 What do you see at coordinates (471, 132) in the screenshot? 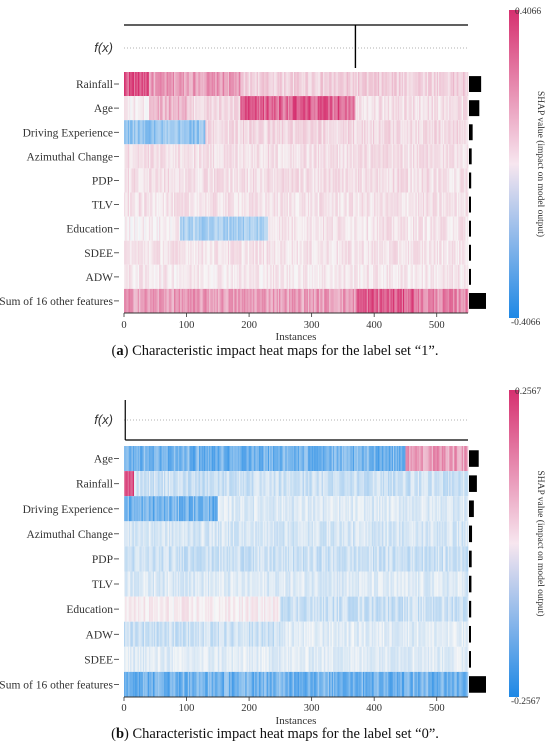
I see `importance-bar` at bounding box center [471, 132].